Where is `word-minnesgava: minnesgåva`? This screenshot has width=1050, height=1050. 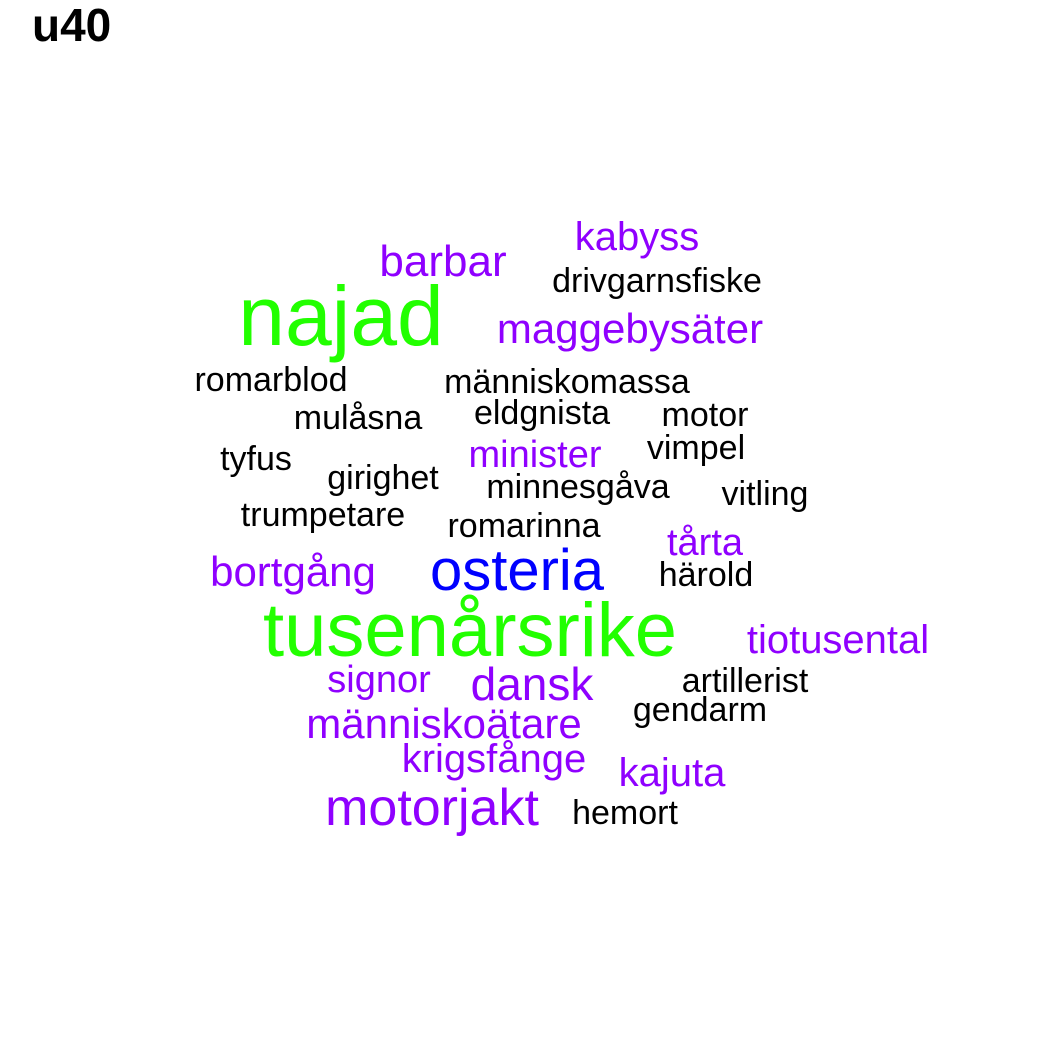
word-minnesgava: minnesgåva is located at coordinates (578, 487).